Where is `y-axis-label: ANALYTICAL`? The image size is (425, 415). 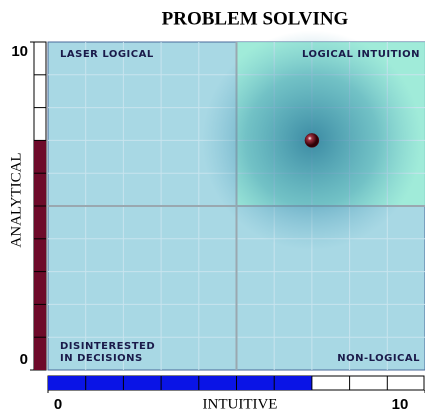
y-axis-label: ANALYTICAL is located at coordinates (16, 199).